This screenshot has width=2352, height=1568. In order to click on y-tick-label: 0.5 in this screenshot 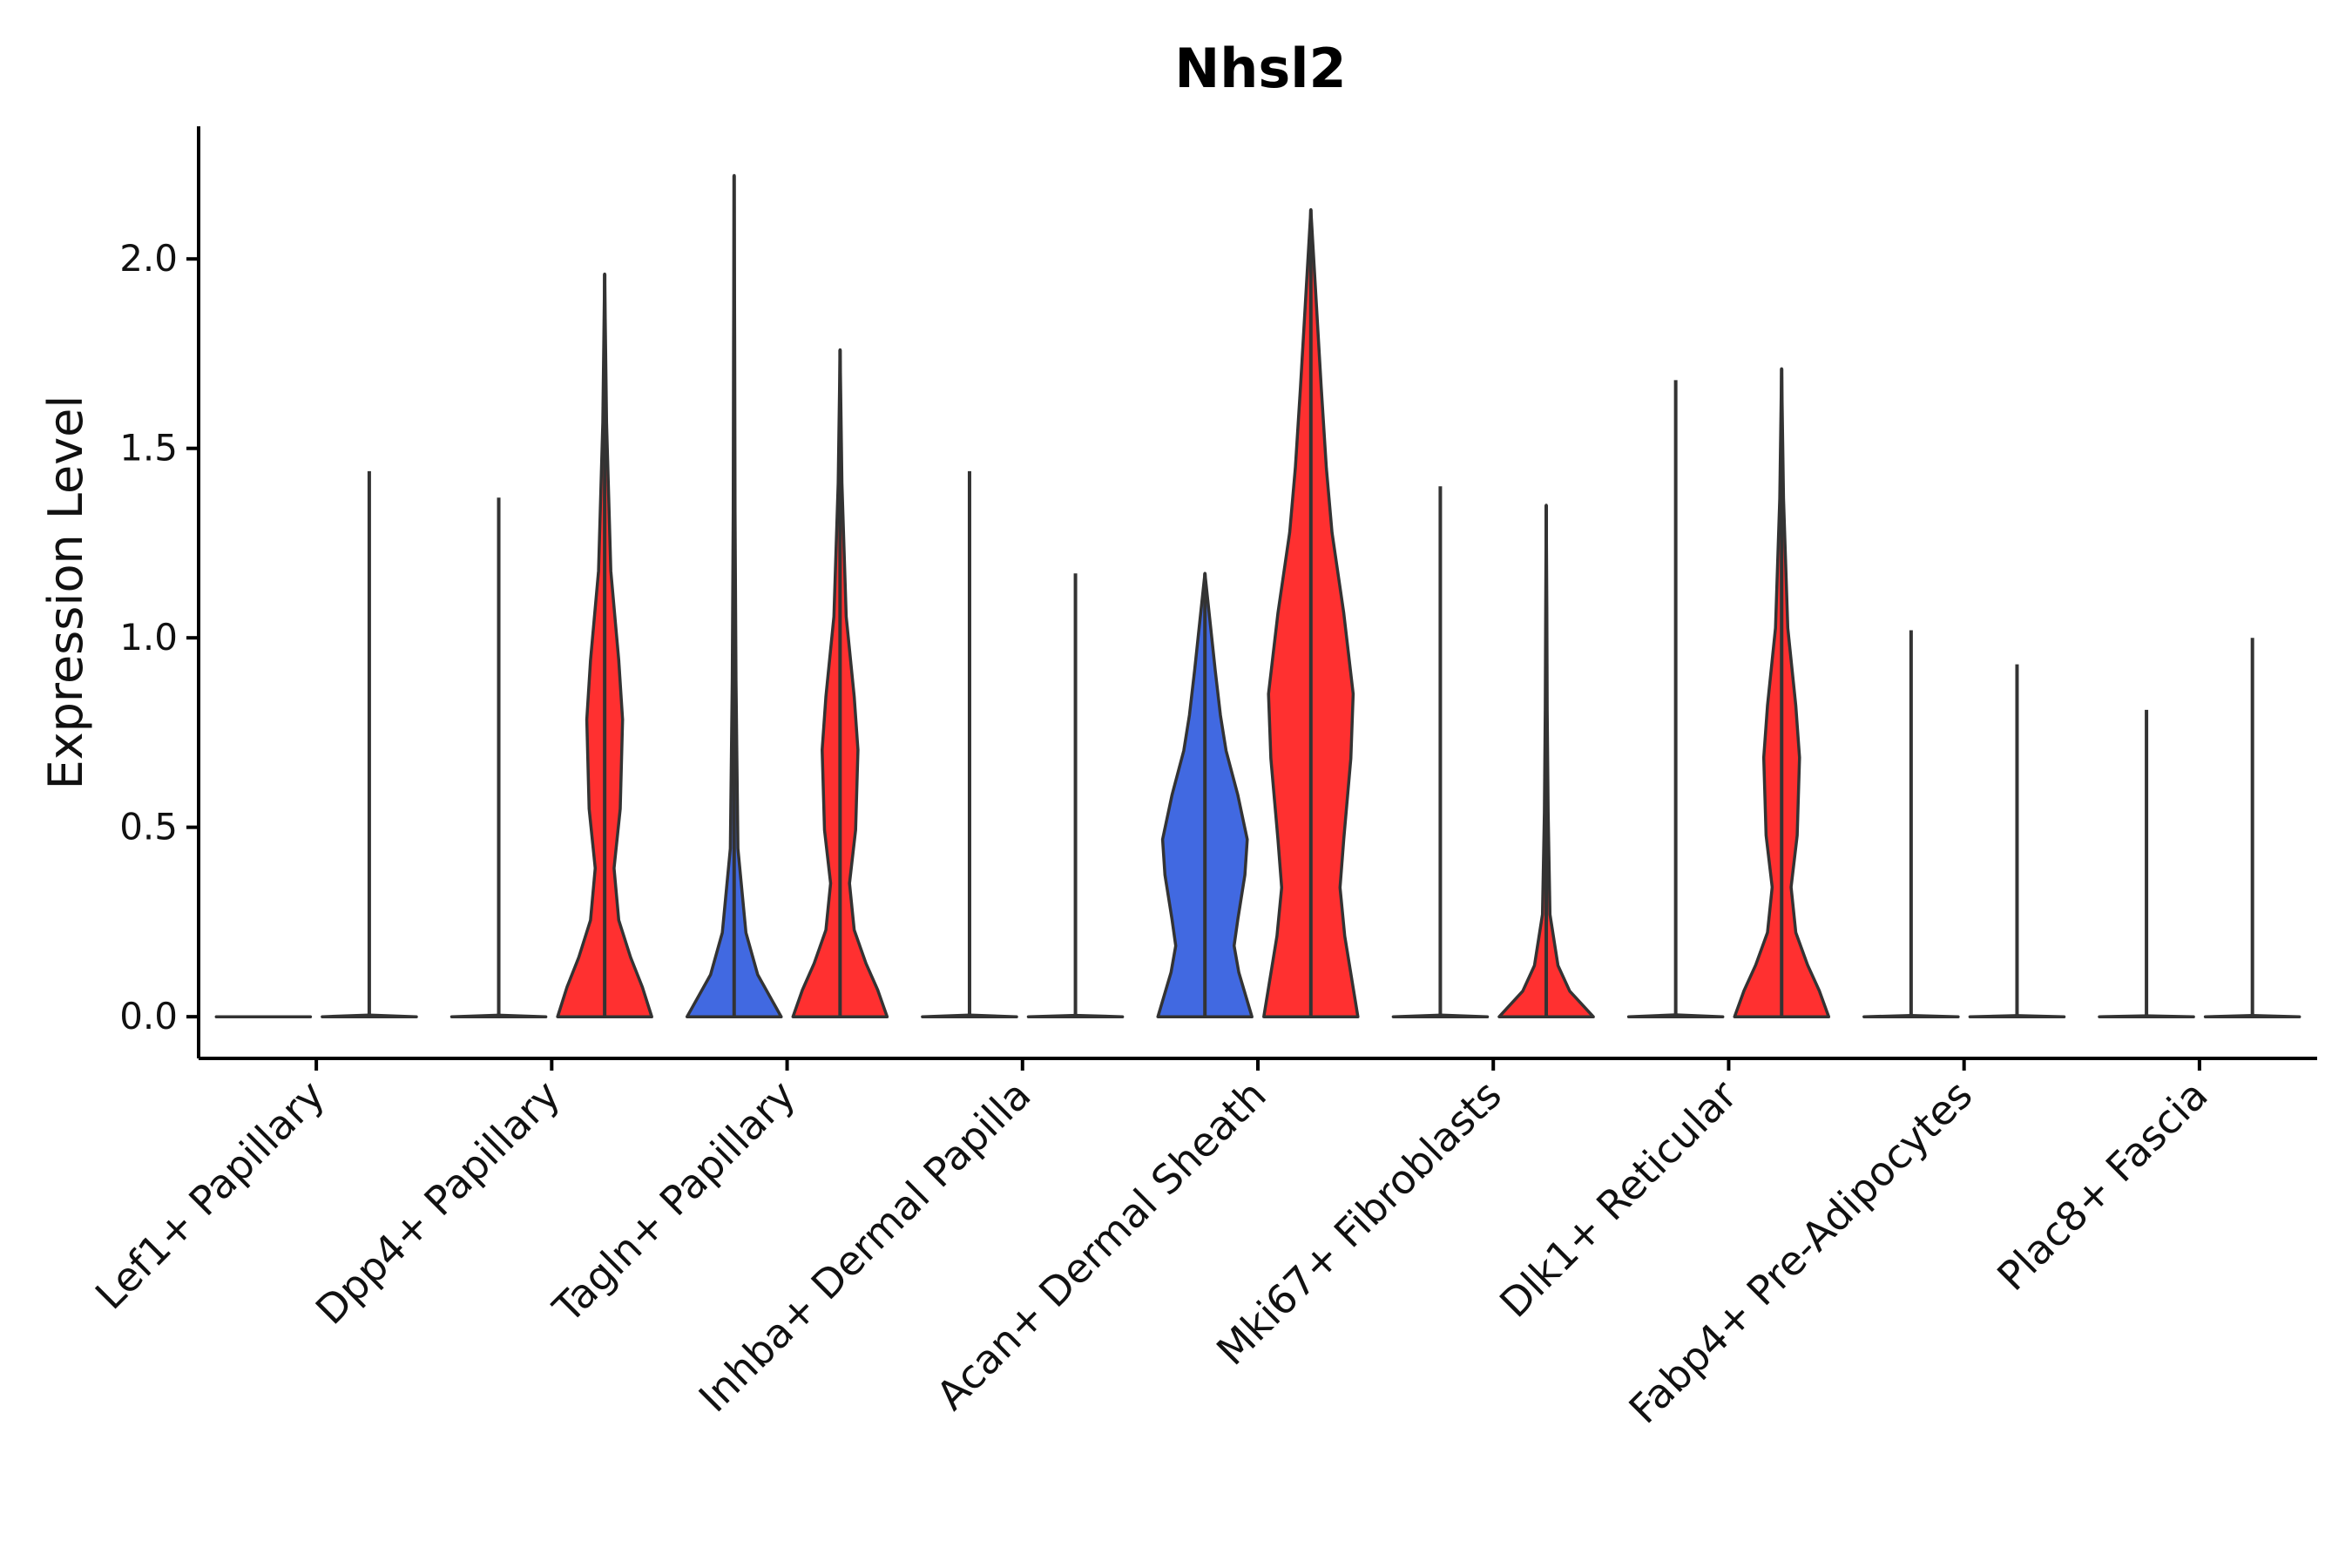, I will do `click(148, 827)`.